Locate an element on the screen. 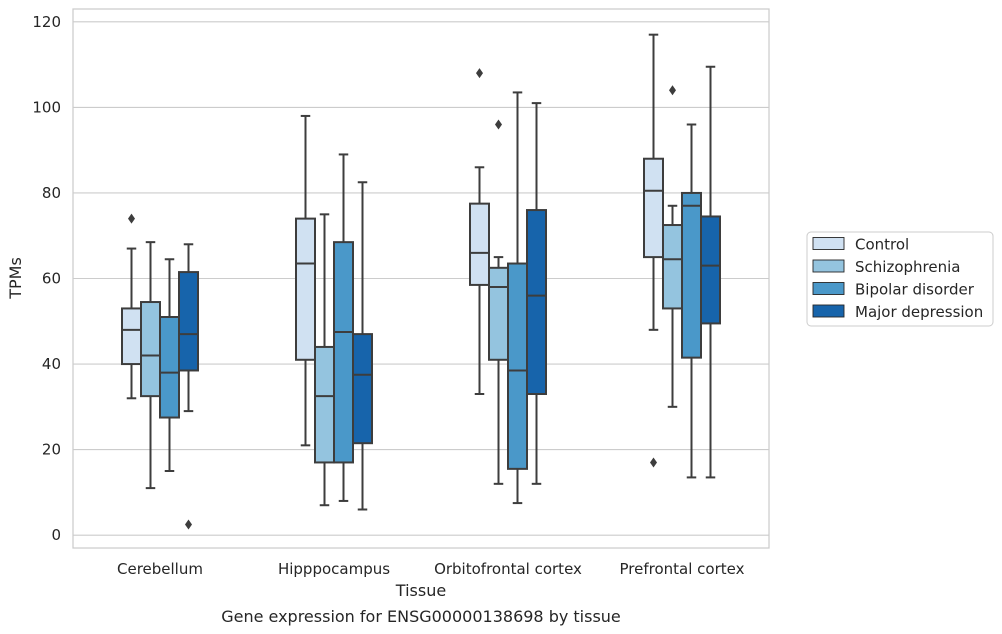  y-tick-labels: 0 20 40 60 80 100 120 is located at coordinates (46, 278).